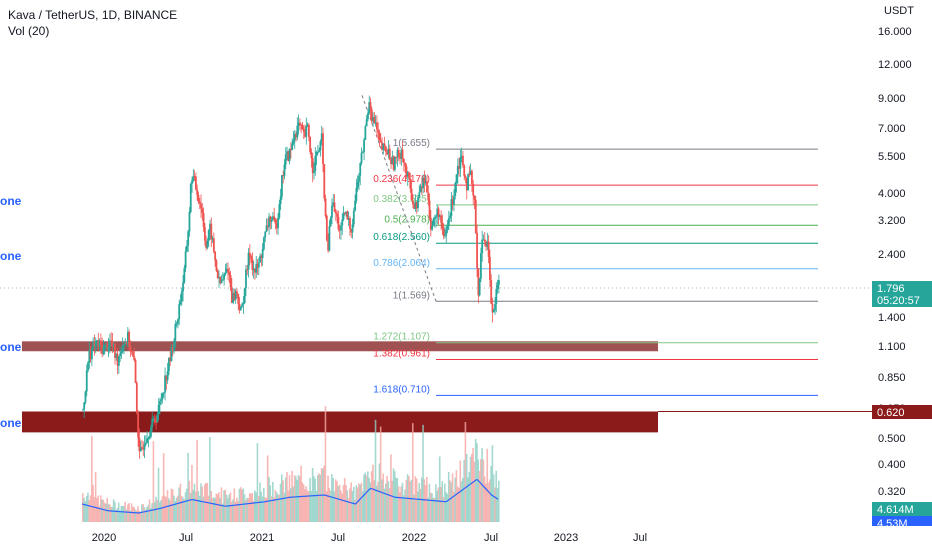  What do you see at coordinates (401, 389) in the screenshot?
I see `fib-level-label: 1.618(0.710)` at bounding box center [401, 389].